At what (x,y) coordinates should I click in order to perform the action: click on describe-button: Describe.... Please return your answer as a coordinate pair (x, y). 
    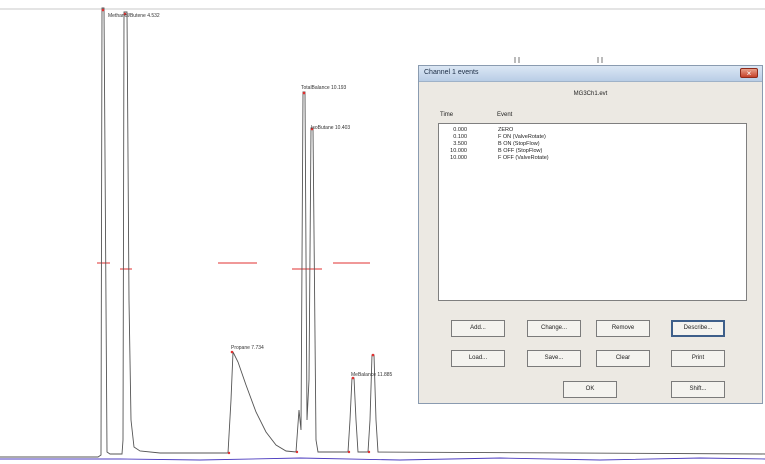
    Looking at the image, I should click on (698, 328).